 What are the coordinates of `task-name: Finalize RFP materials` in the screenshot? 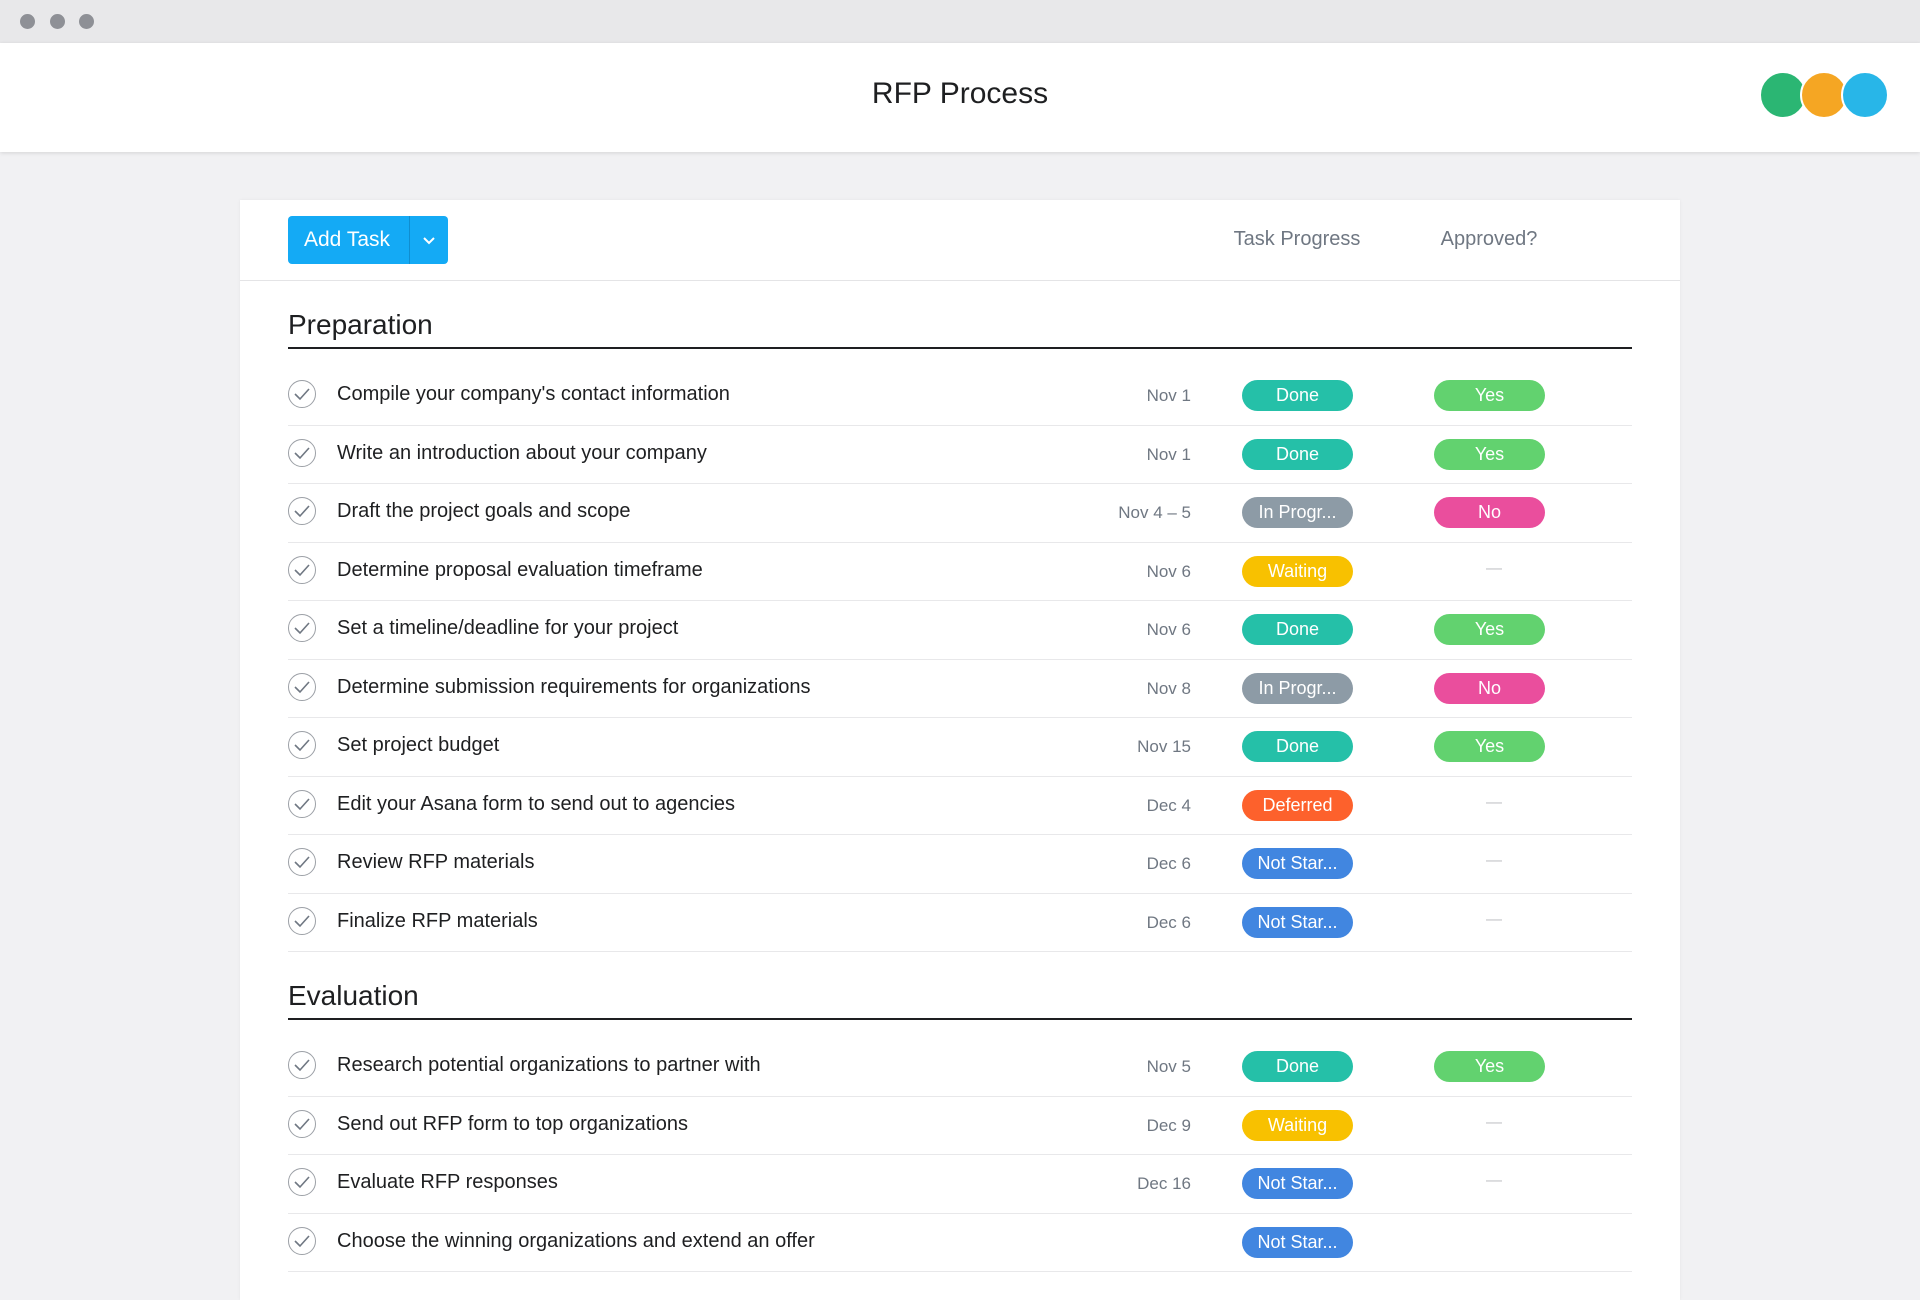 It's located at (437, 920).